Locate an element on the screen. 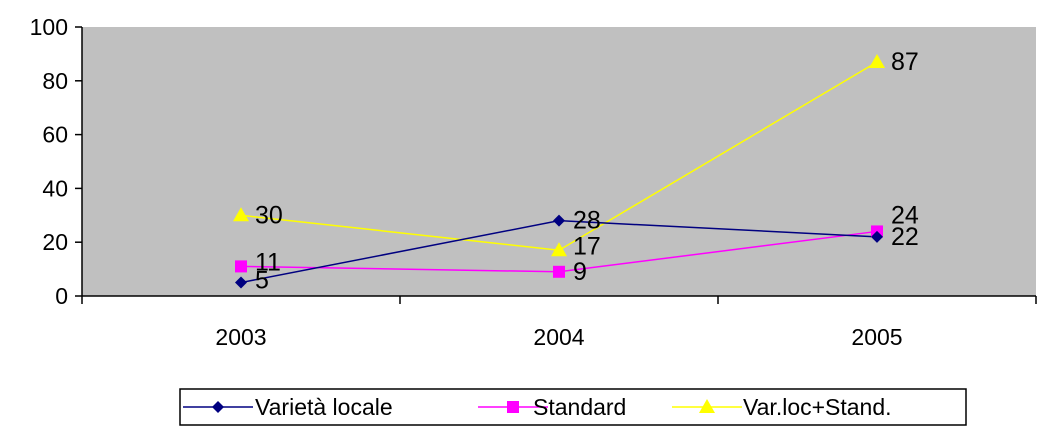  data-label: 17 is located at coordinates (587, 246).